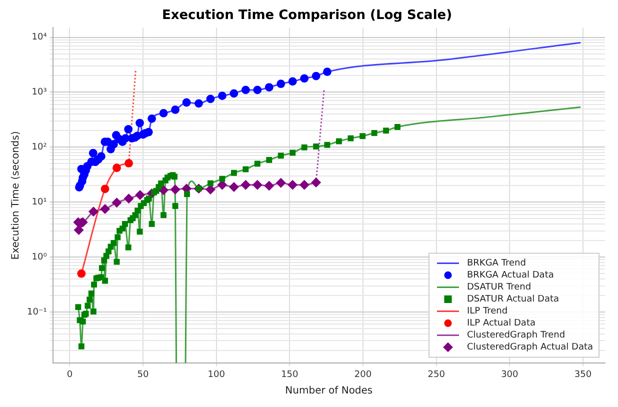 This screenshot has height=407, width=618. Describe the element at coordinates (307, 16) in the screenshot. I see `chart-title: Execution Time Comparison (Log Scale)` at that location.